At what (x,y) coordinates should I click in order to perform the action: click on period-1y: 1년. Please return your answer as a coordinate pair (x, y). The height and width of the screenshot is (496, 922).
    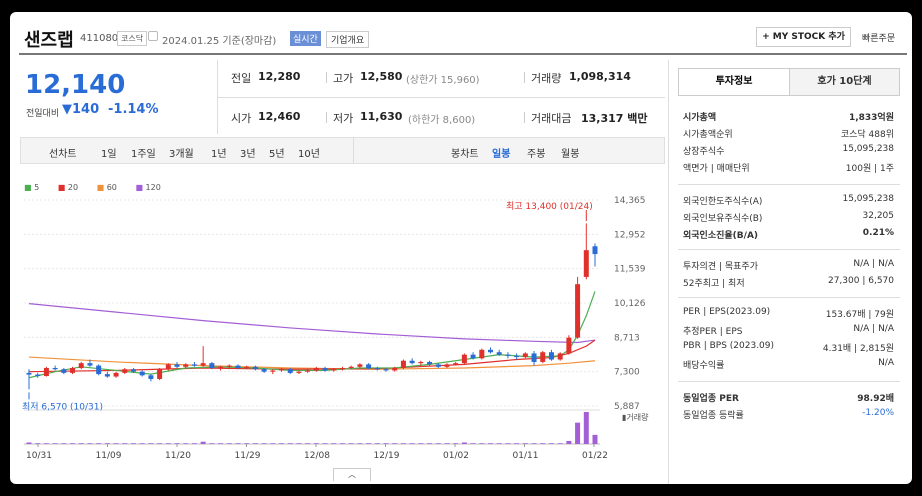
    Looking at the image, I should click on (219, 154).